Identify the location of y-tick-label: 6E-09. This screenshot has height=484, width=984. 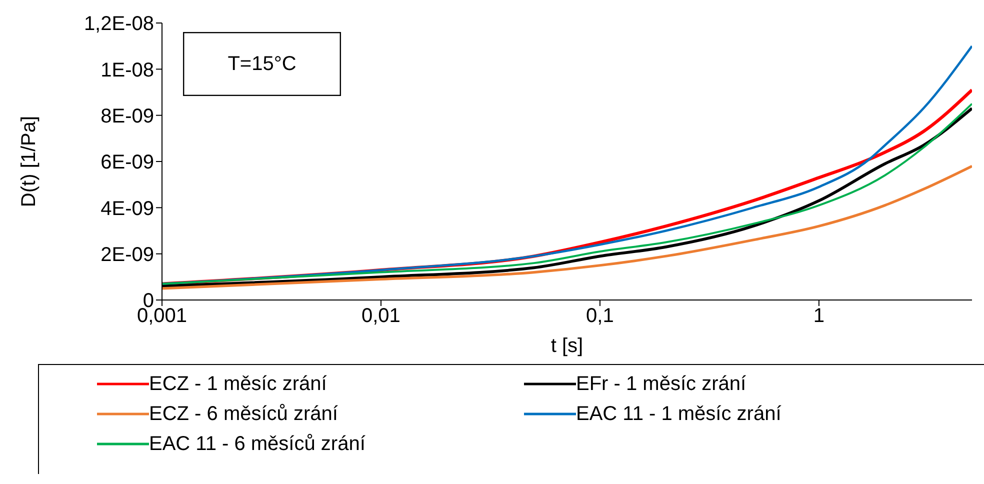
(127, 163).